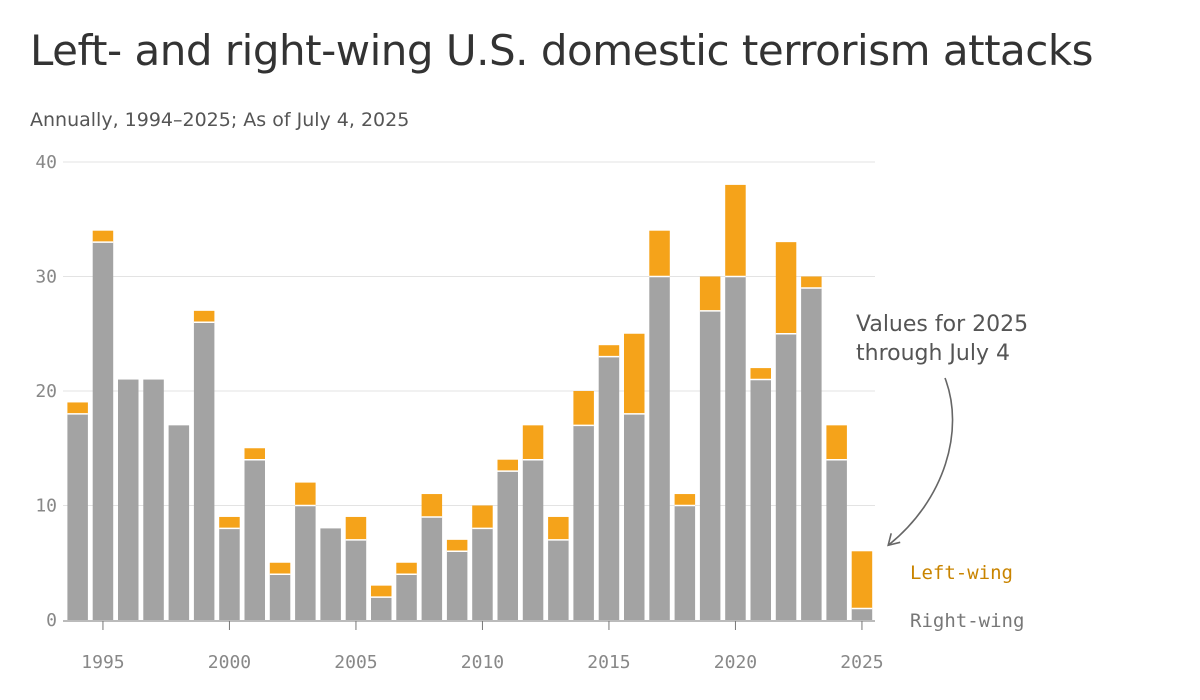 Image resolution: width=1200 pixels, height=700 pixels. Describe the element at coordinates (406, 597) in the screenshot. I see `bar-right-wing-2007` at that location.